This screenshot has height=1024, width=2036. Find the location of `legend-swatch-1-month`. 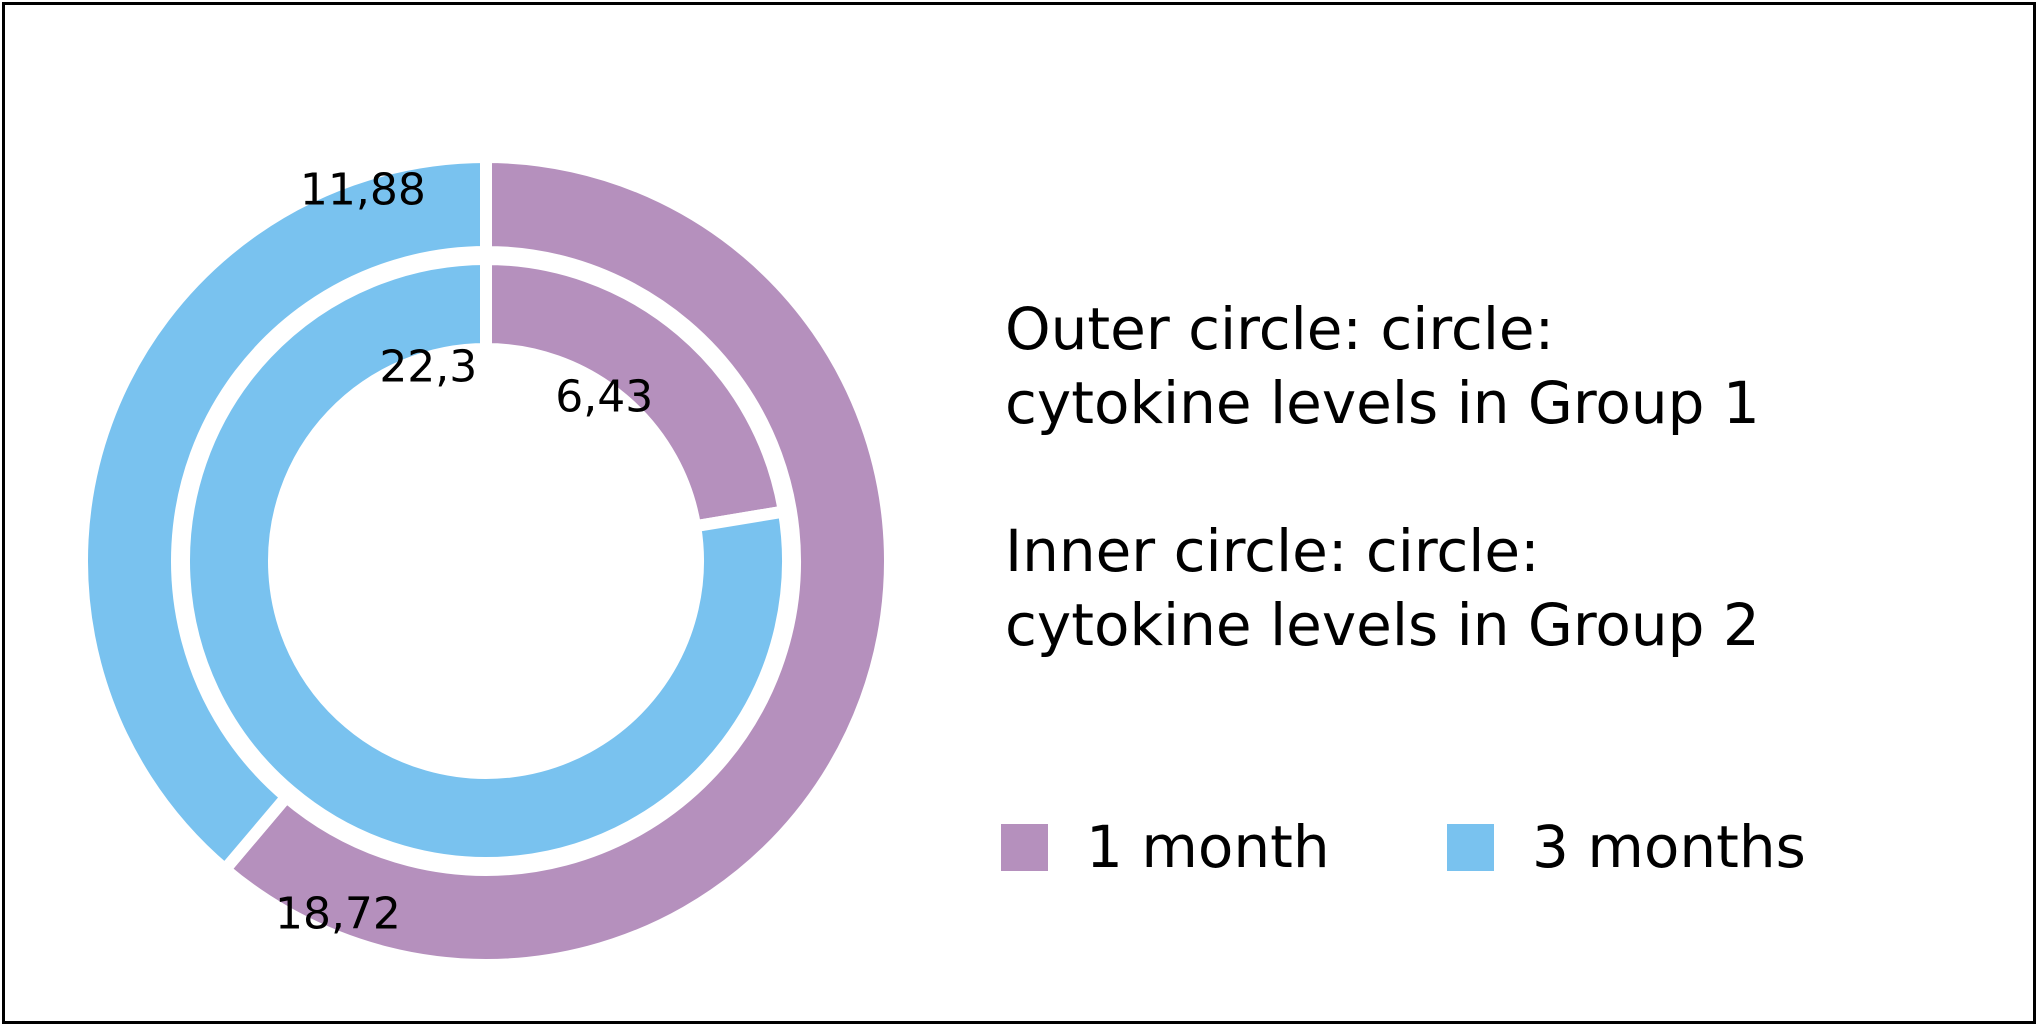

legend-swatch-1-month is located at coordinates (1024, 847).